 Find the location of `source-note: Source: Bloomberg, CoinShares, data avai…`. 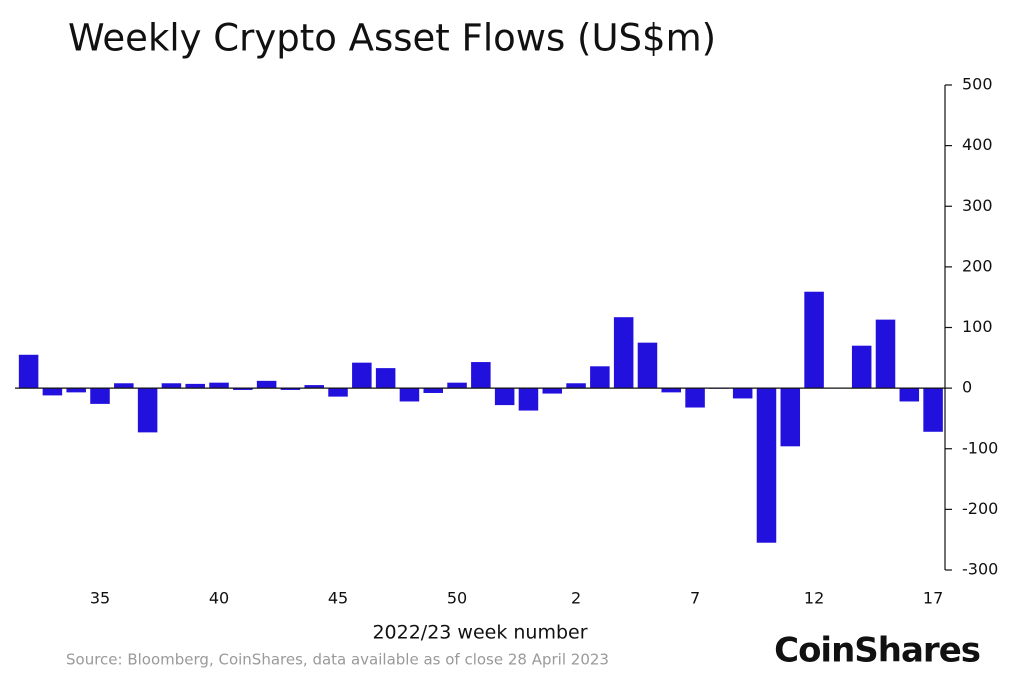

source-note: Source: Bloomberg, CoinShares, data avai… is located at coordinates (337, 660).